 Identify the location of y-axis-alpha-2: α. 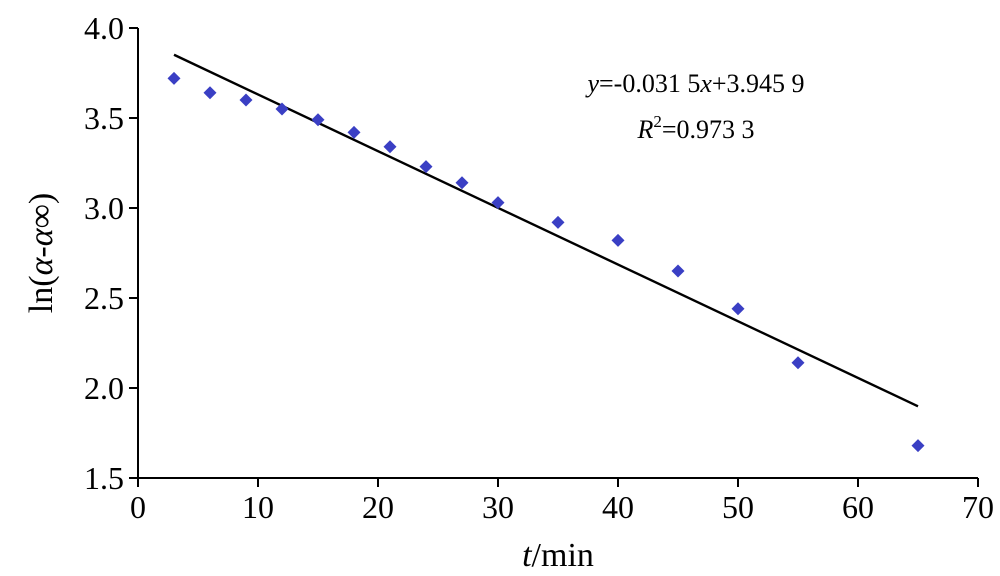
(41, 236).